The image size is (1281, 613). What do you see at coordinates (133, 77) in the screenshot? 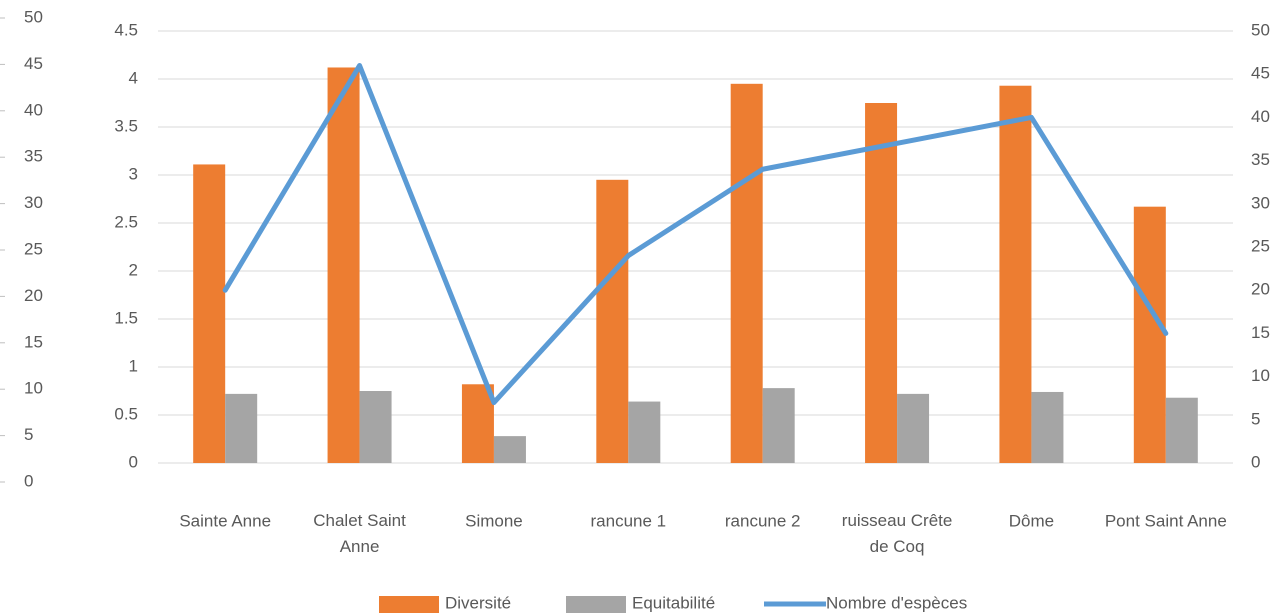
I see `y-tick-label: 4` at bounding box center [133, 77].